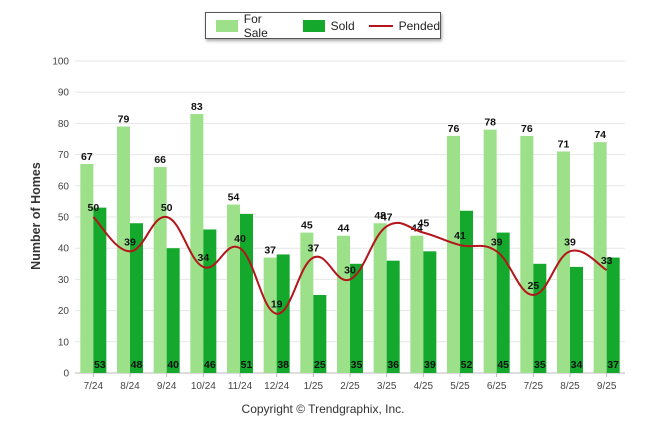 Image resolution: width=646 pixels, height=434 pixels. What do you see at coordinates (534, 386) in the screenshot?
I see `x-tick-label: 7/25` at bounding box center [534, 386].